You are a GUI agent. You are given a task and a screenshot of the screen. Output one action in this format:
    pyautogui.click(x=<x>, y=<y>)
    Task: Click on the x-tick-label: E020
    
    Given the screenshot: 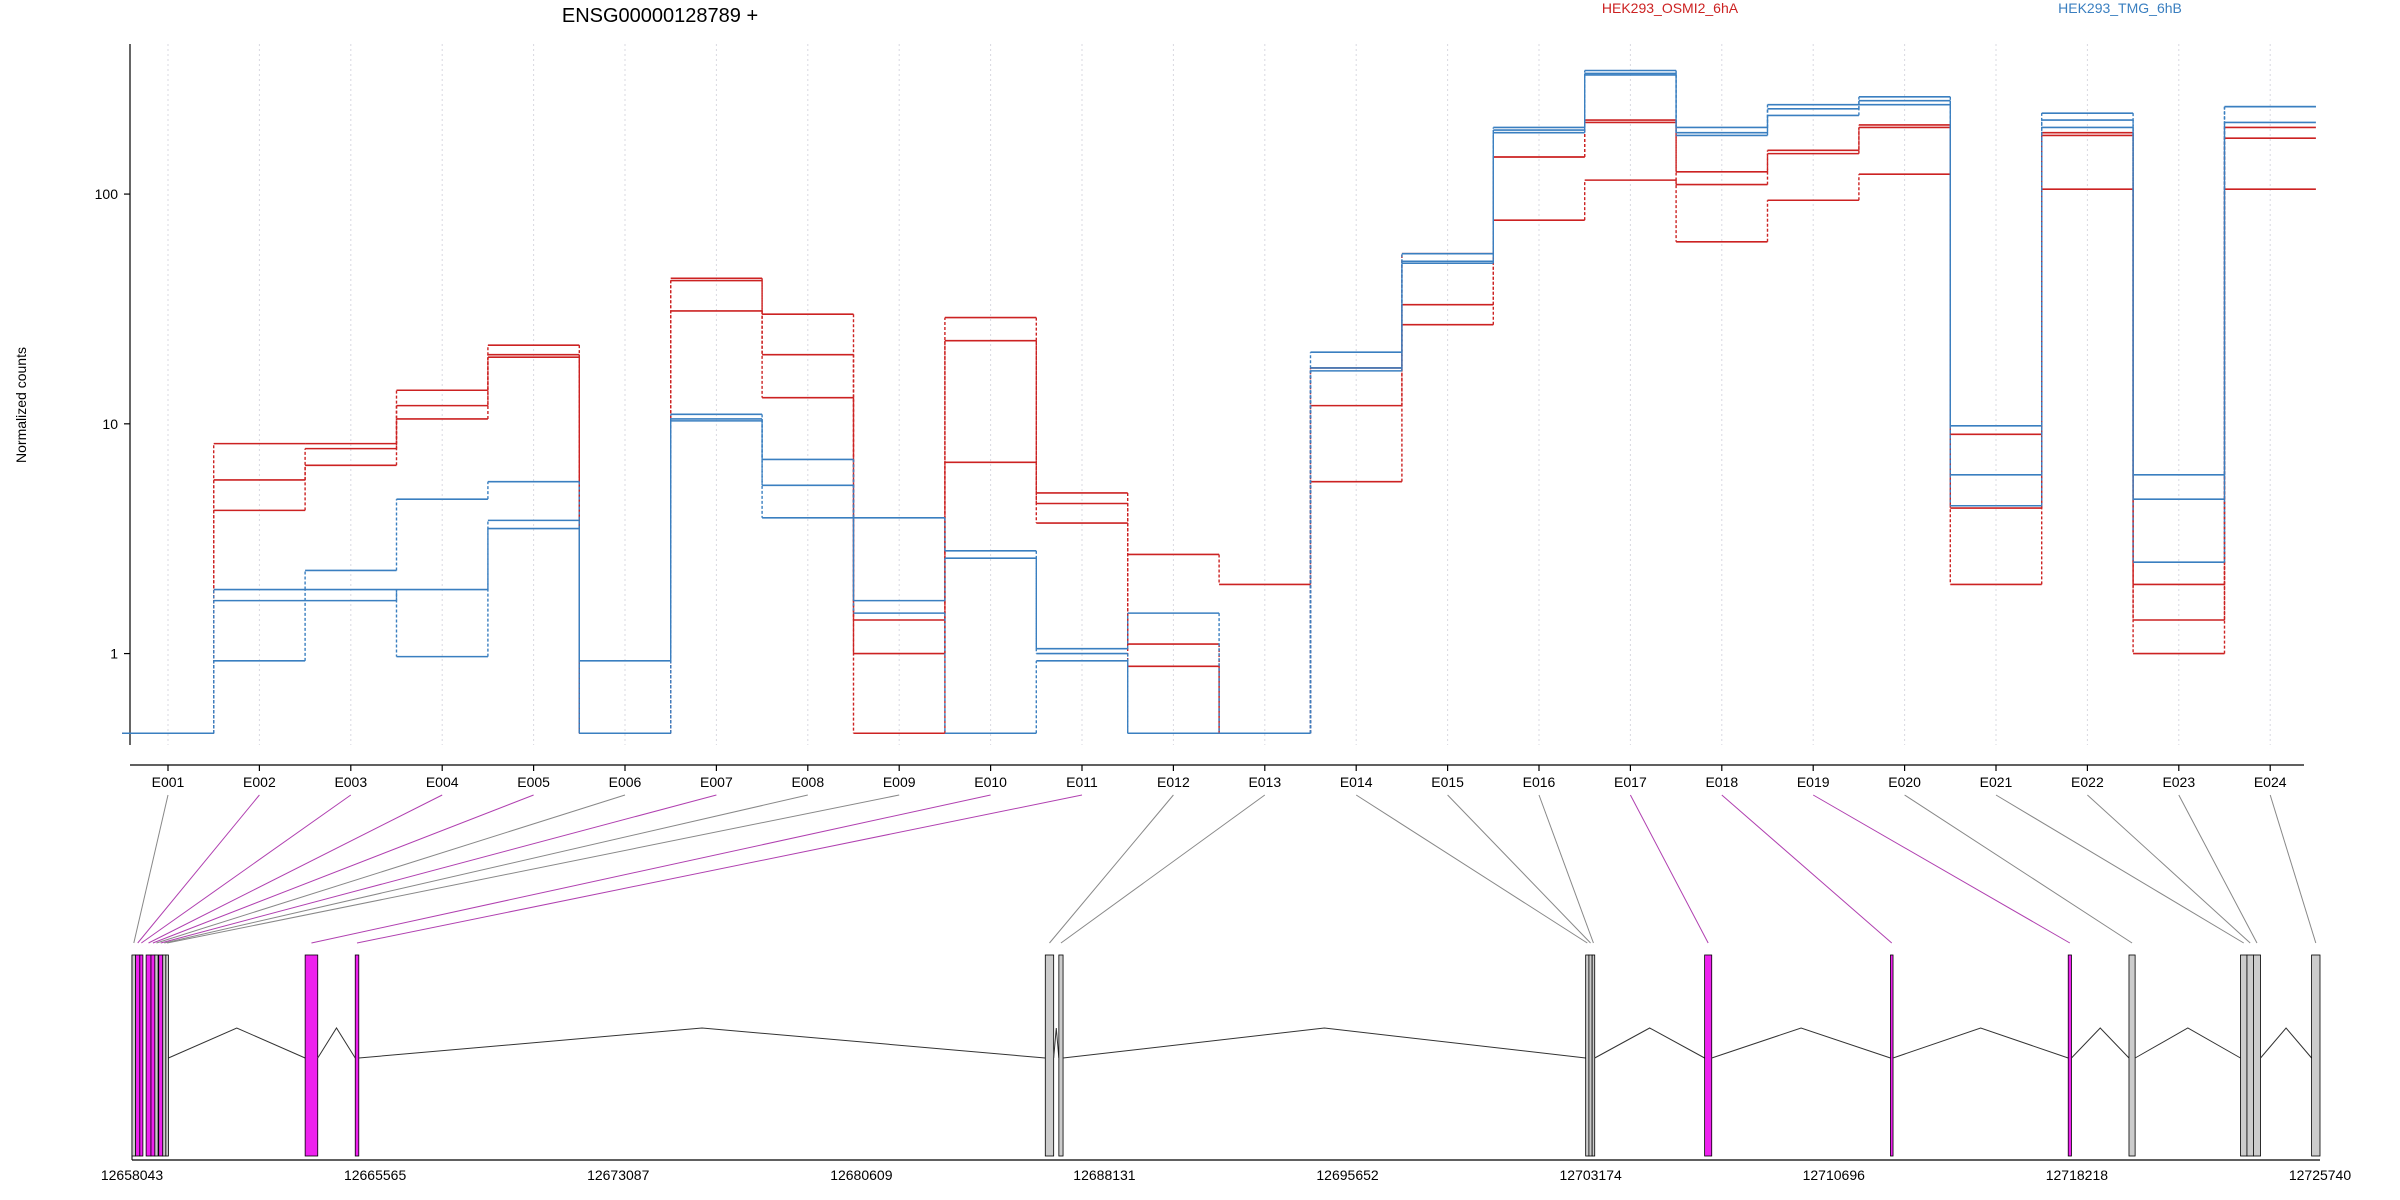 What is the action you would take?
    pyautogui.click(x=1904, y=782)
    